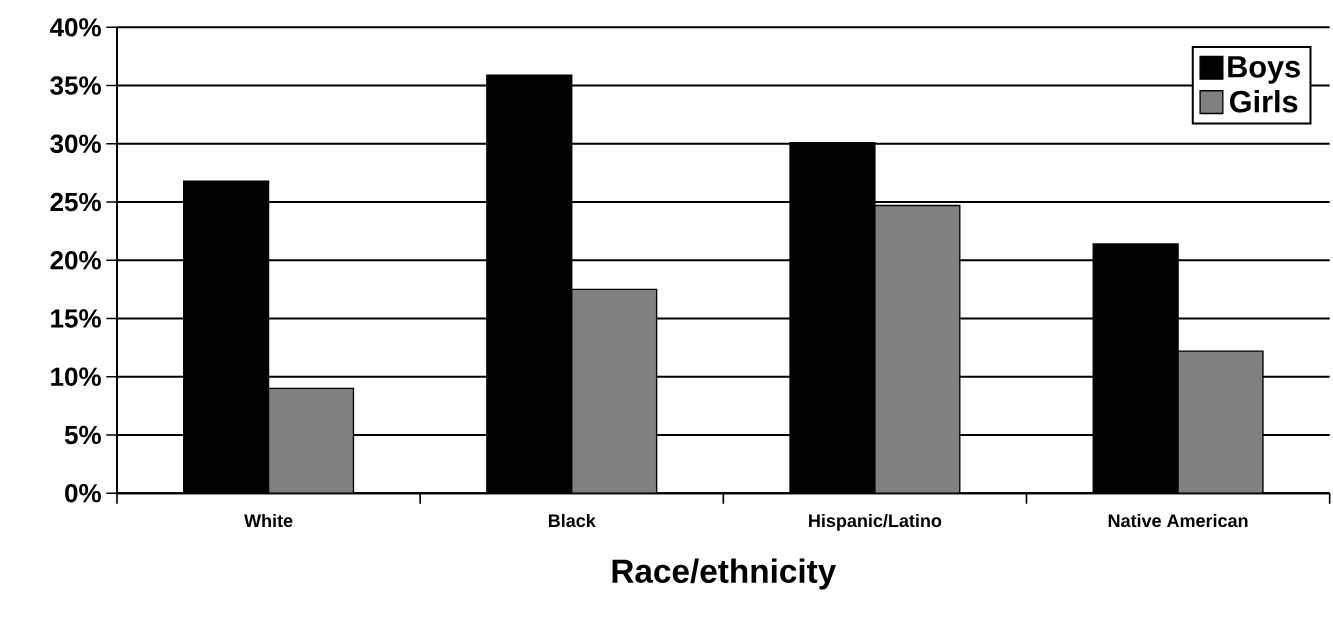 The image size is (1333, 641). Describe the element at coordinates (572, 520) in the screenshot. I see `x-tick-label: Black` at that location.